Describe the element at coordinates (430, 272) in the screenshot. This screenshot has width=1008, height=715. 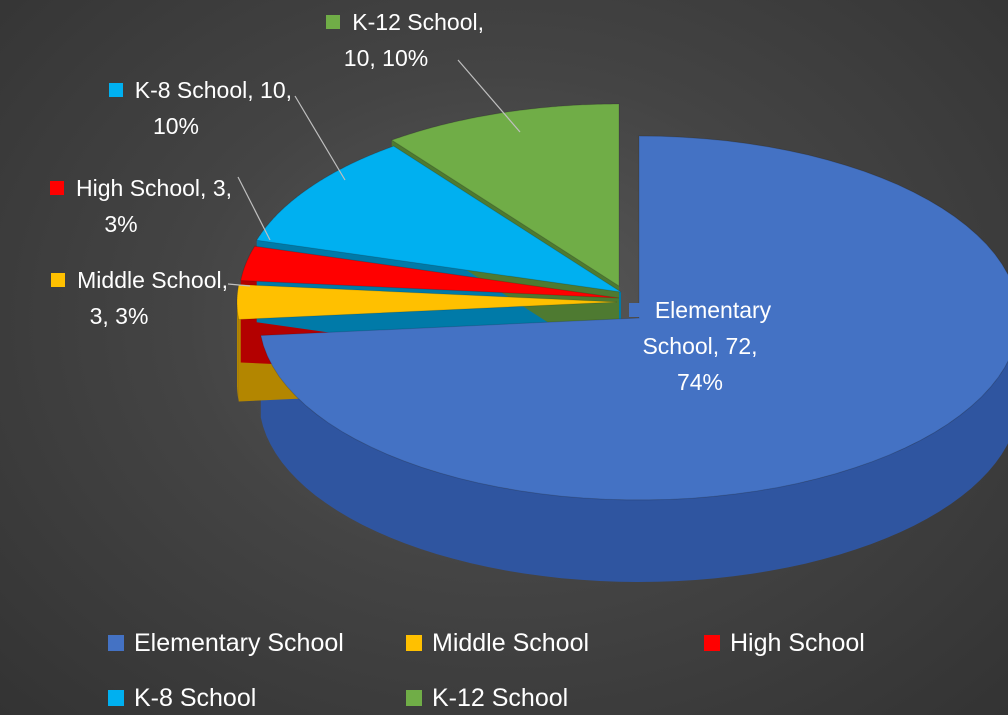
I see `slice-high-school` at that location.